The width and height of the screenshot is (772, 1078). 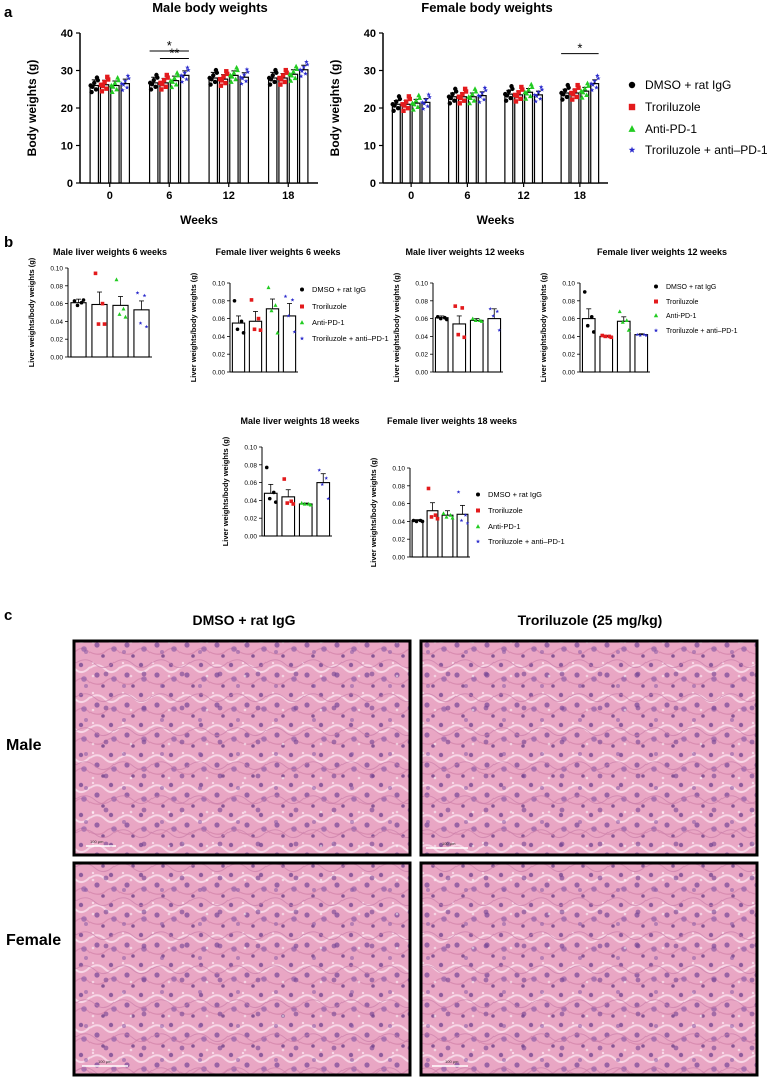 I want to click on y-axis-label: Liver weights/body weights (g), so click(x=31, y=312).